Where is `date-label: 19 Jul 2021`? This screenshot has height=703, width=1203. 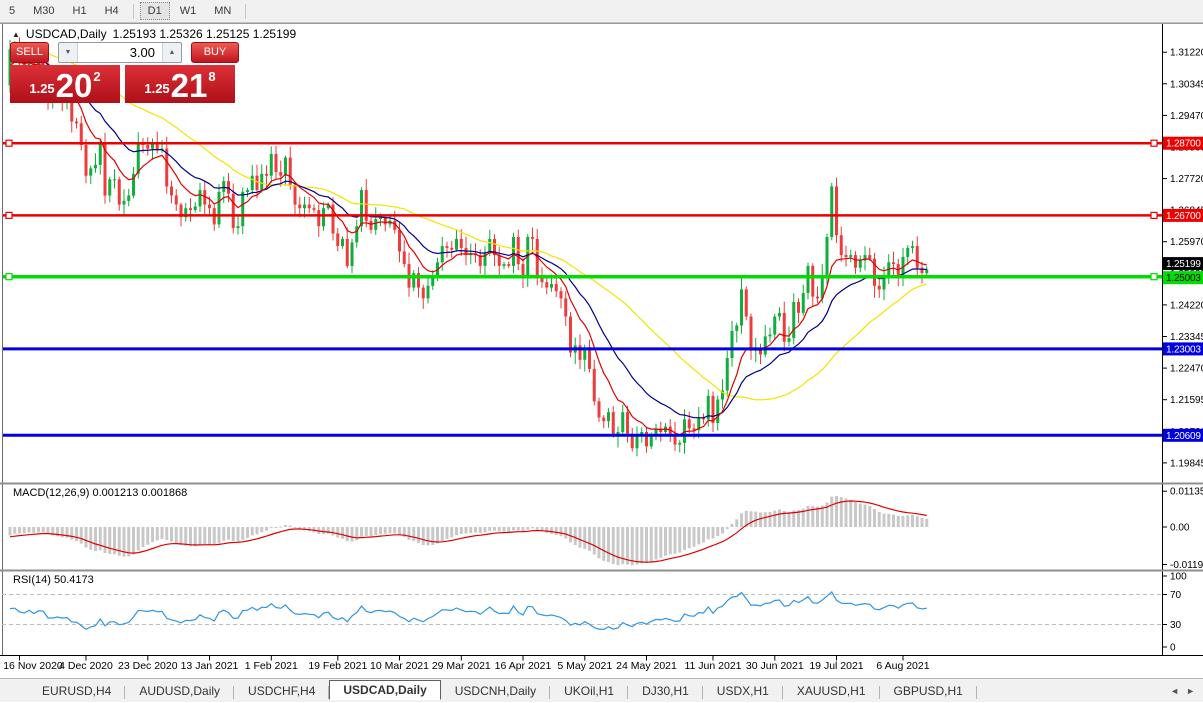
date-label: 19 Jul 2021 is located at coordinates (836, 666).